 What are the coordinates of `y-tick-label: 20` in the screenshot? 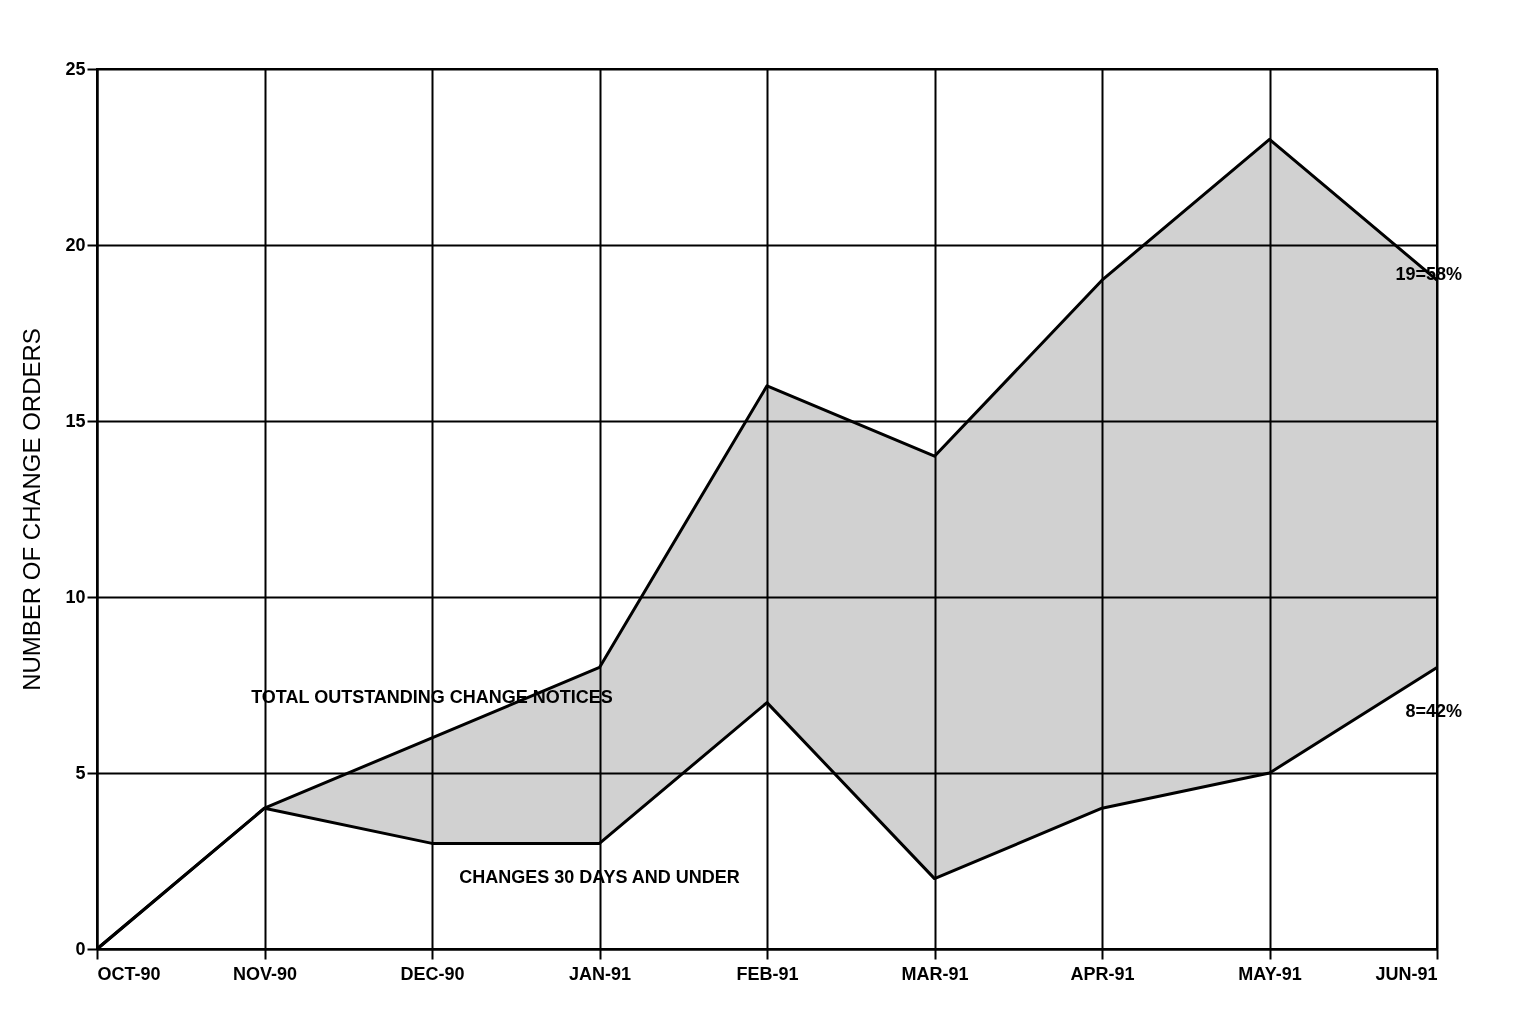 It's located at (75, 244).